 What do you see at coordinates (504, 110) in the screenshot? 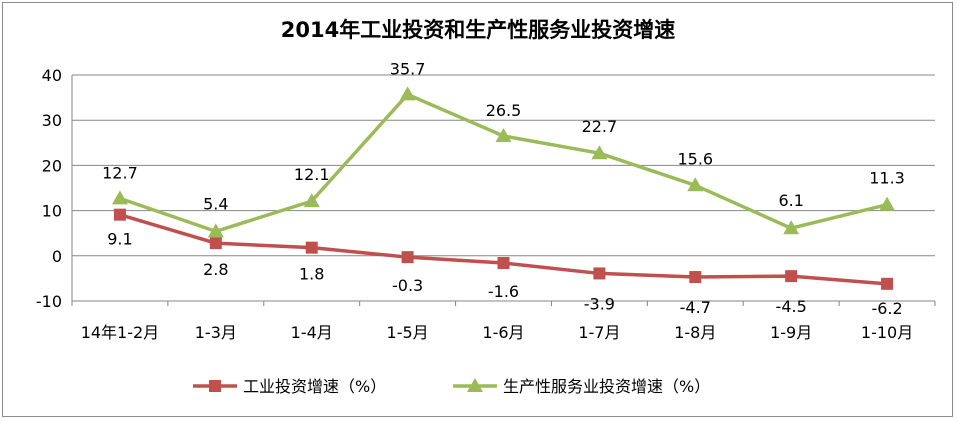
I see `data-label: 26.5` at bounding box center [504, 110].